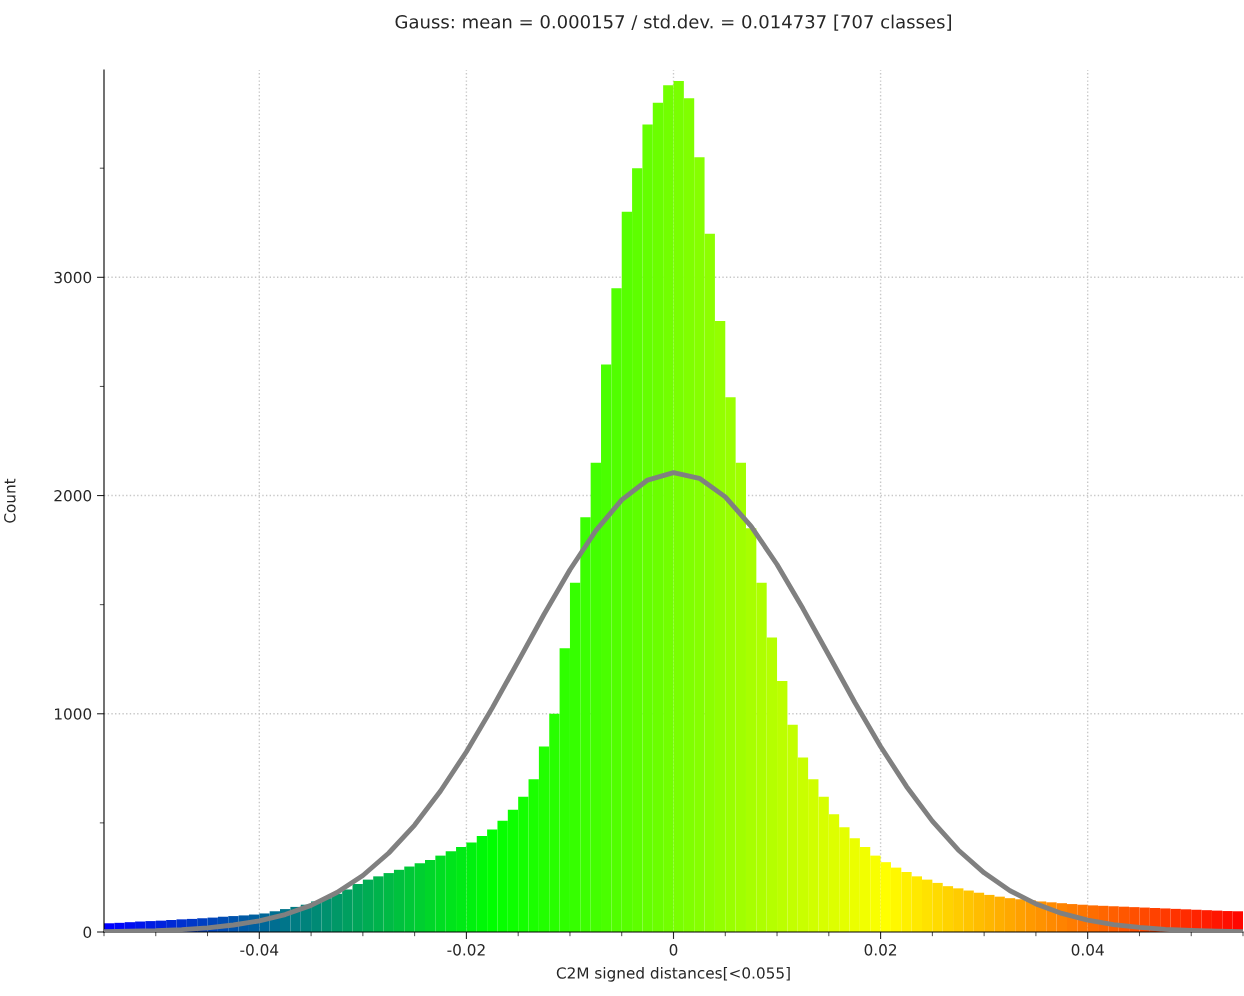 This screenshot has width=1244, height=996. I want to click on x-tick-label: -0.04, so click(259, 950).